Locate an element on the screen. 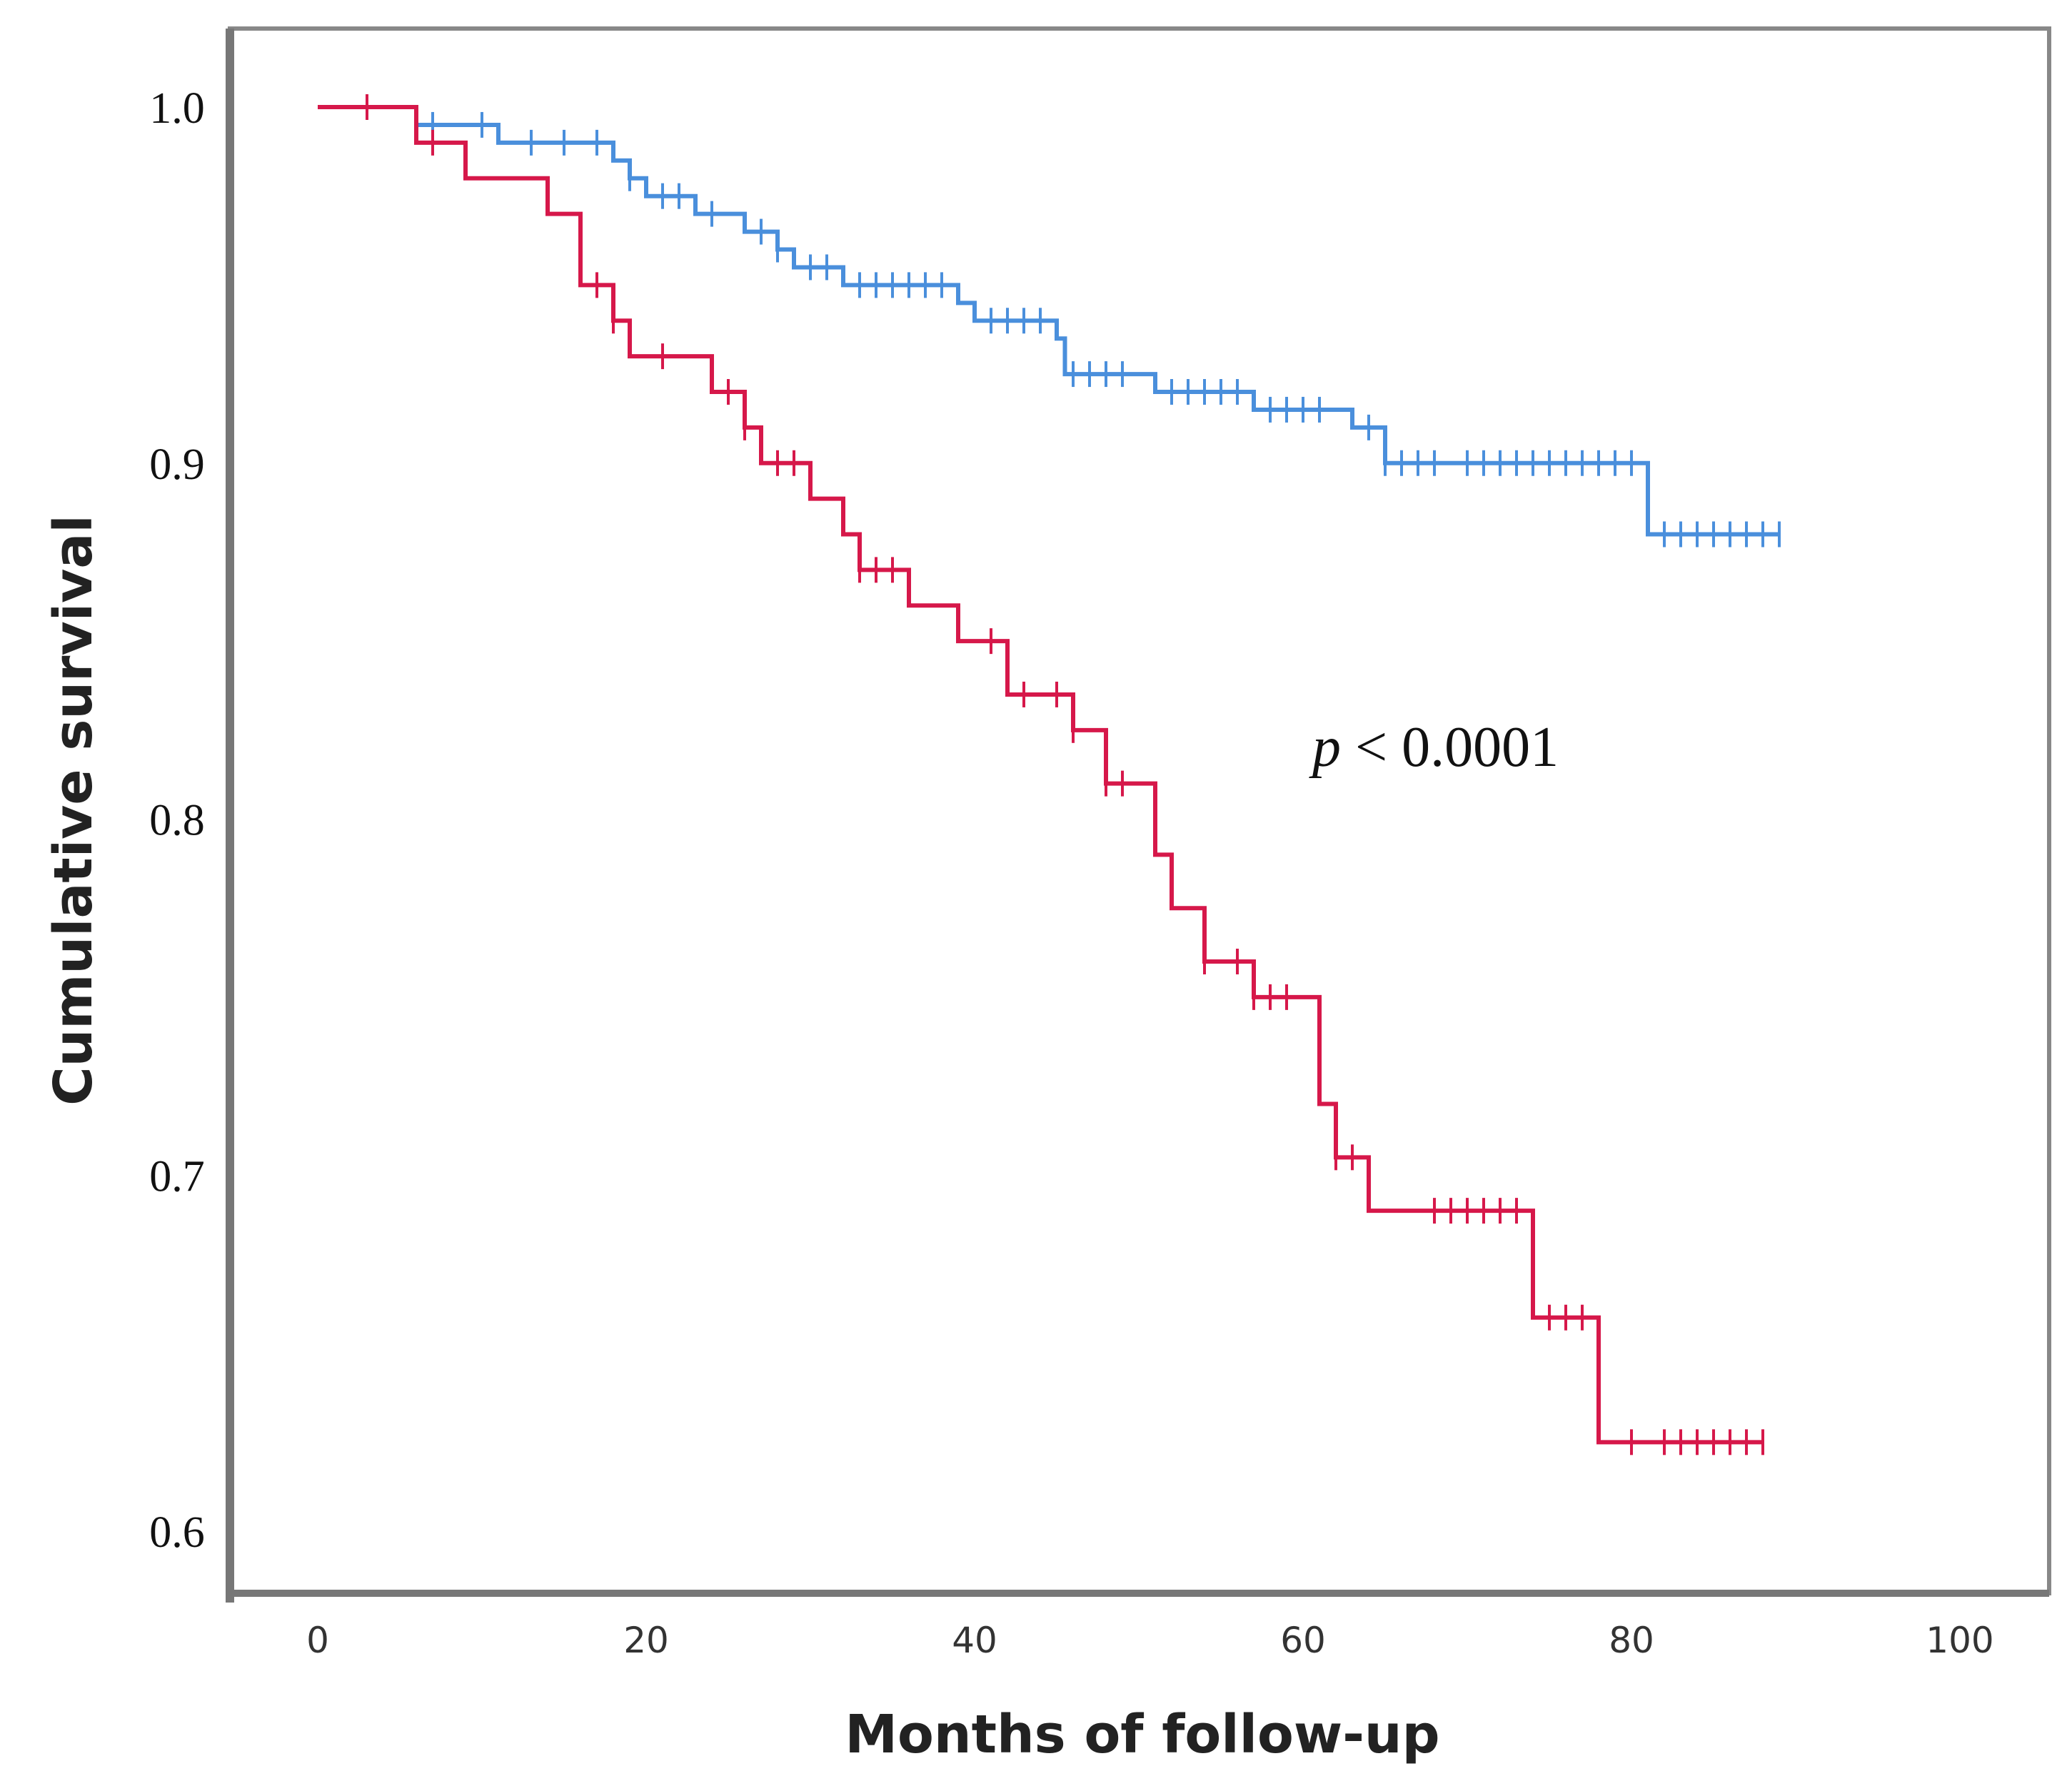  p-symbol: p is located at coordinates (1325, 747).